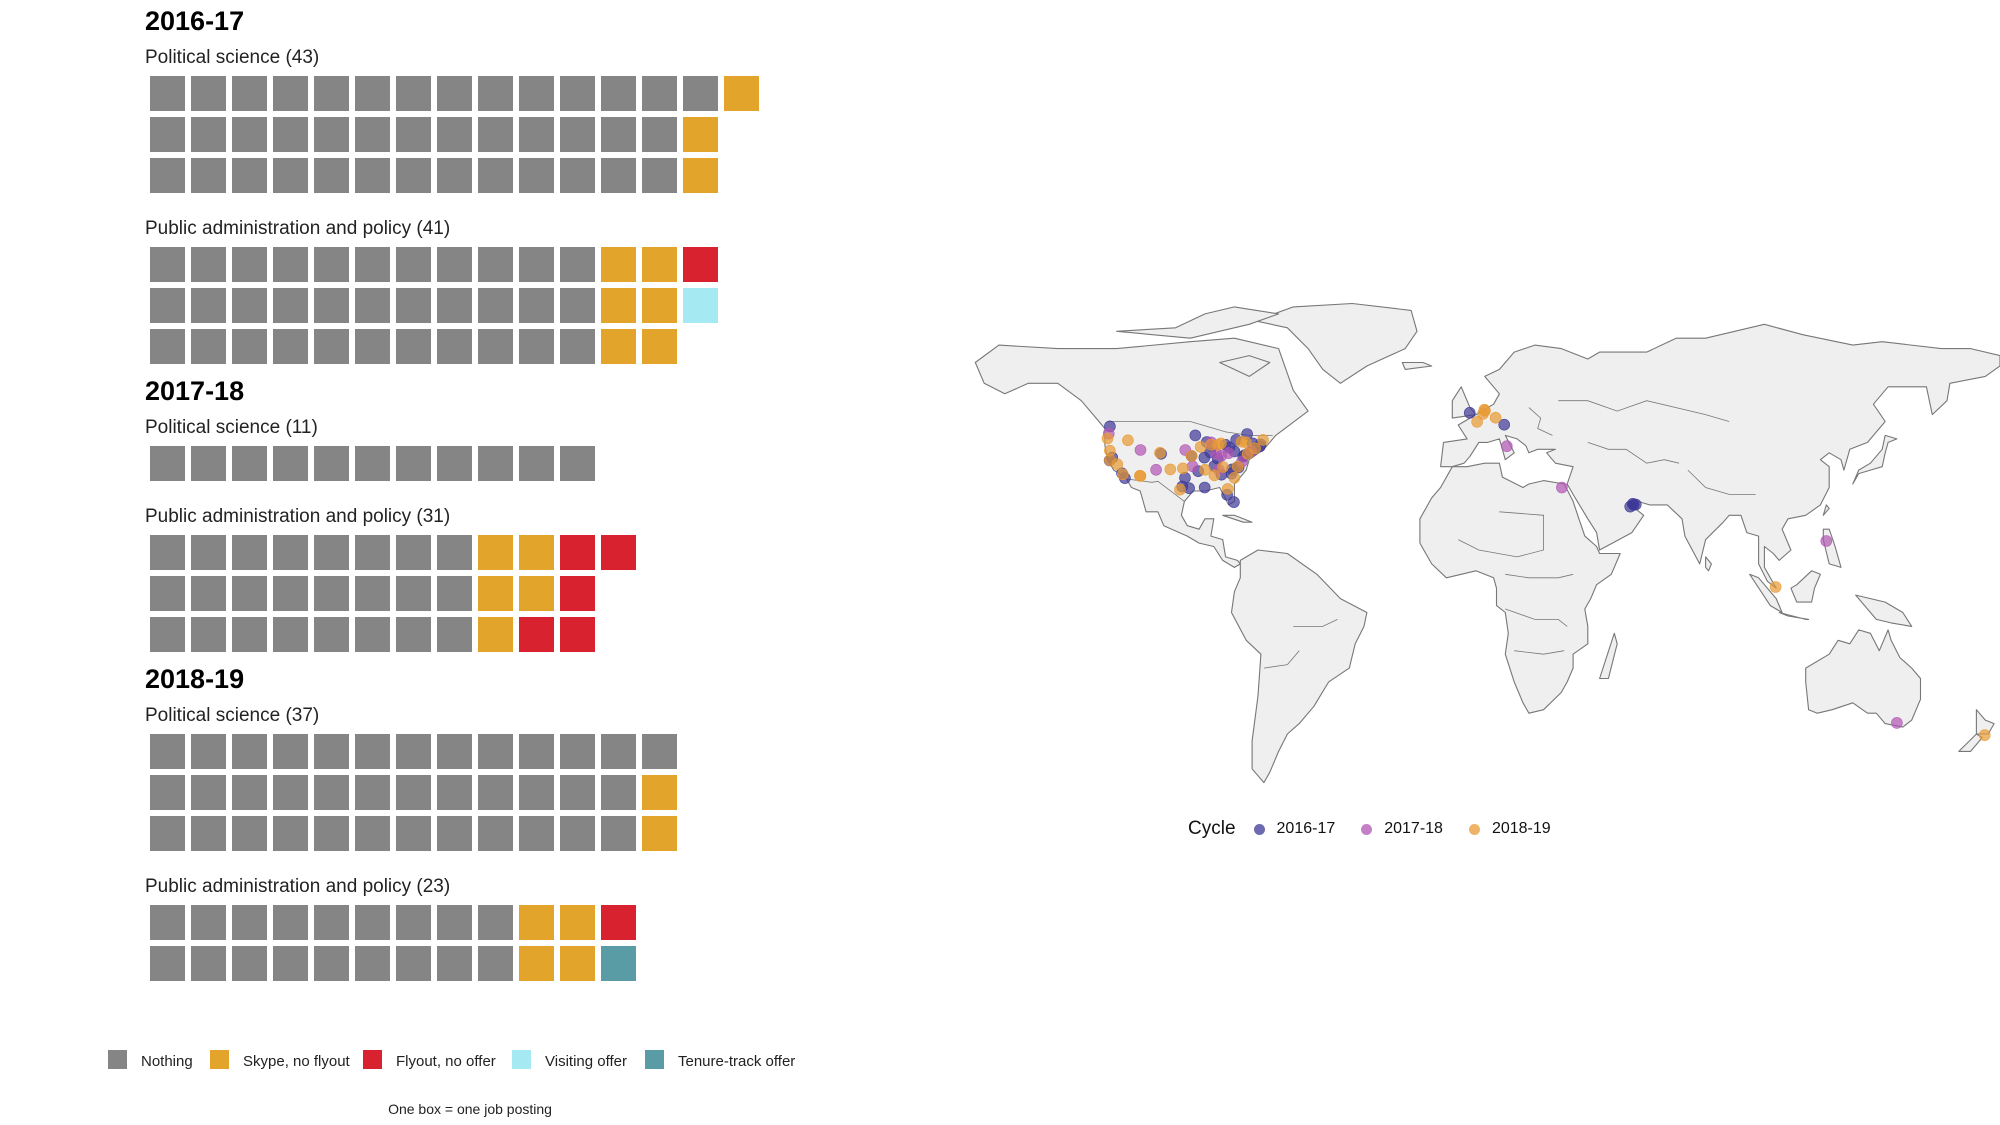 The height and width of the screenshot is (1125, 2000). I want to click on group-title: Public administration and policy (23), so click(297, 886).